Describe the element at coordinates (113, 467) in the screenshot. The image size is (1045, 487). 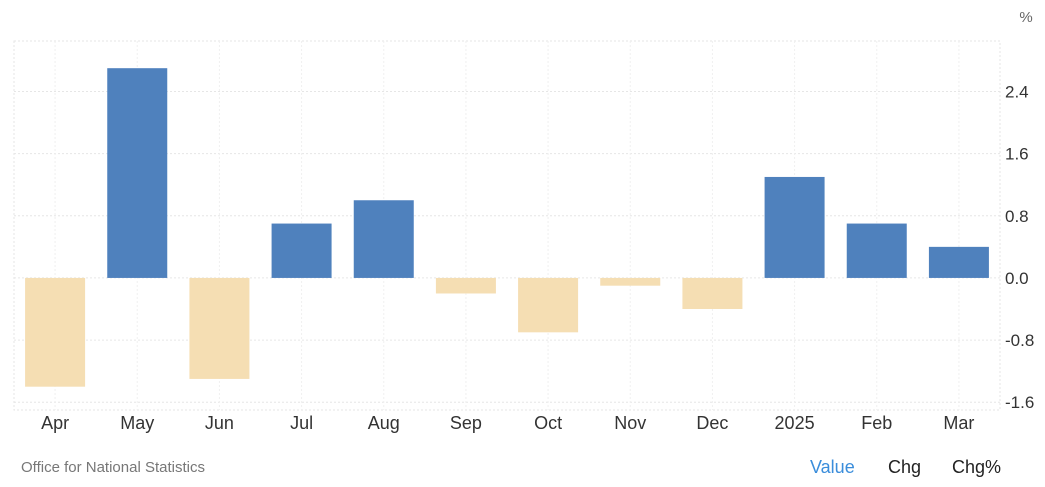
I see `source-label: Office for National Statistics` at that location.